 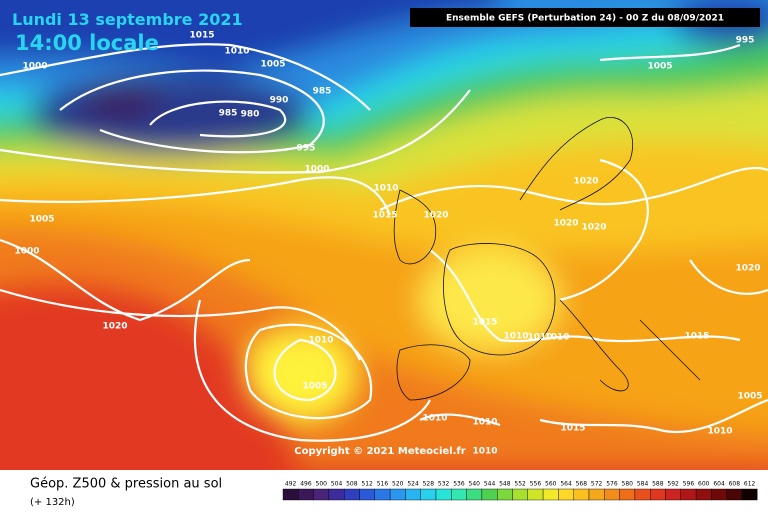 I want to click on scale-label: 576, so click(x=612, y=484).